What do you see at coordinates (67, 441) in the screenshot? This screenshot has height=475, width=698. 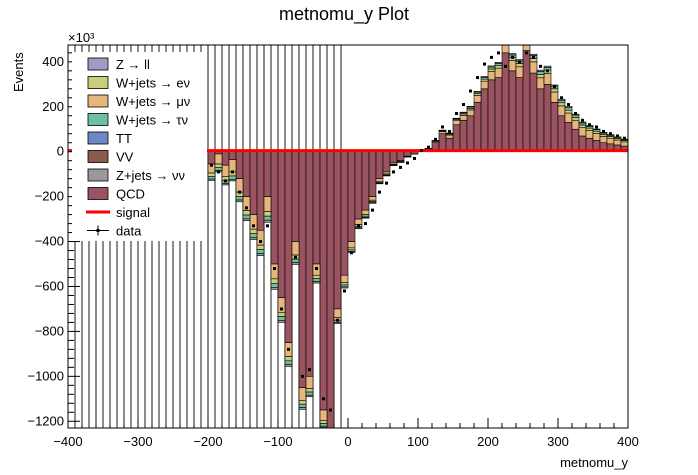 I see `x-tick-label: −400` at bounding box center [67, 441].